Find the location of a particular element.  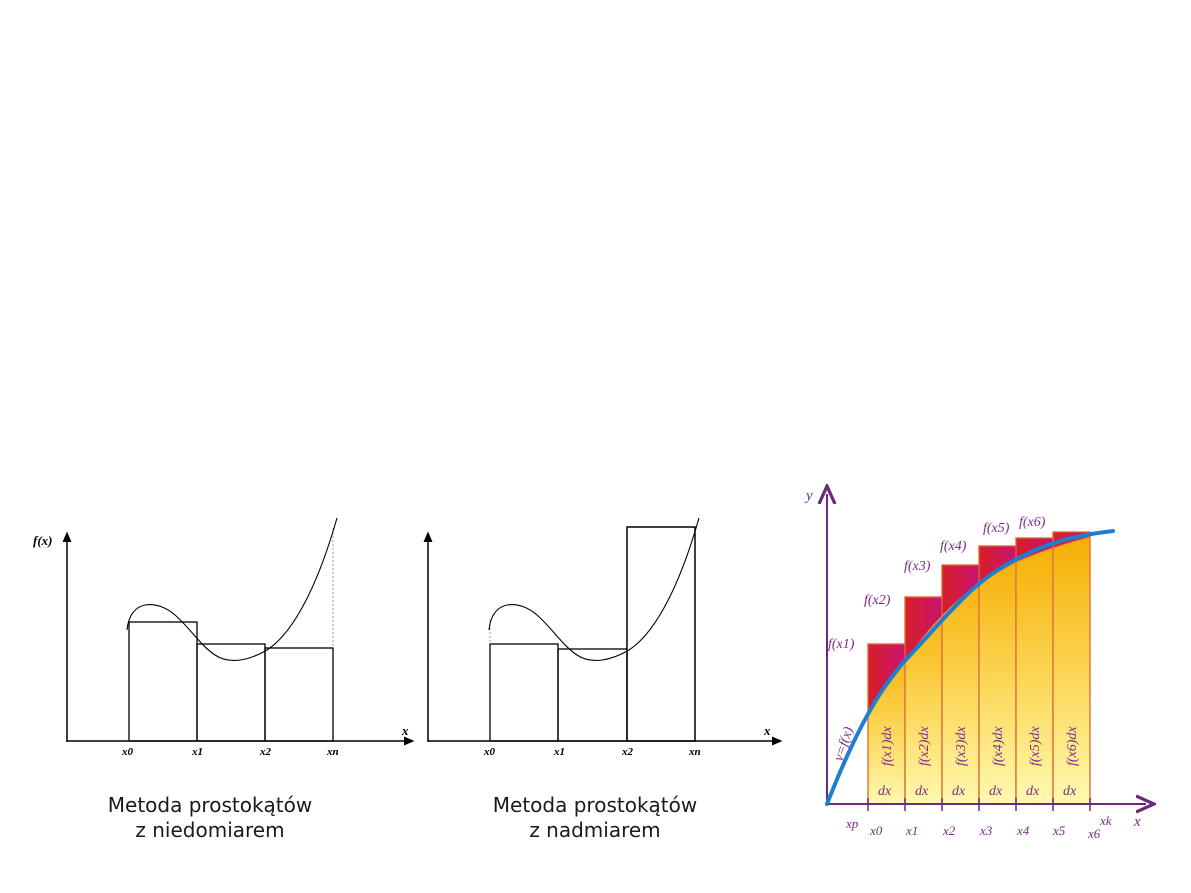

axis-label-x6: x6 is located at coordinates (1094, 833).